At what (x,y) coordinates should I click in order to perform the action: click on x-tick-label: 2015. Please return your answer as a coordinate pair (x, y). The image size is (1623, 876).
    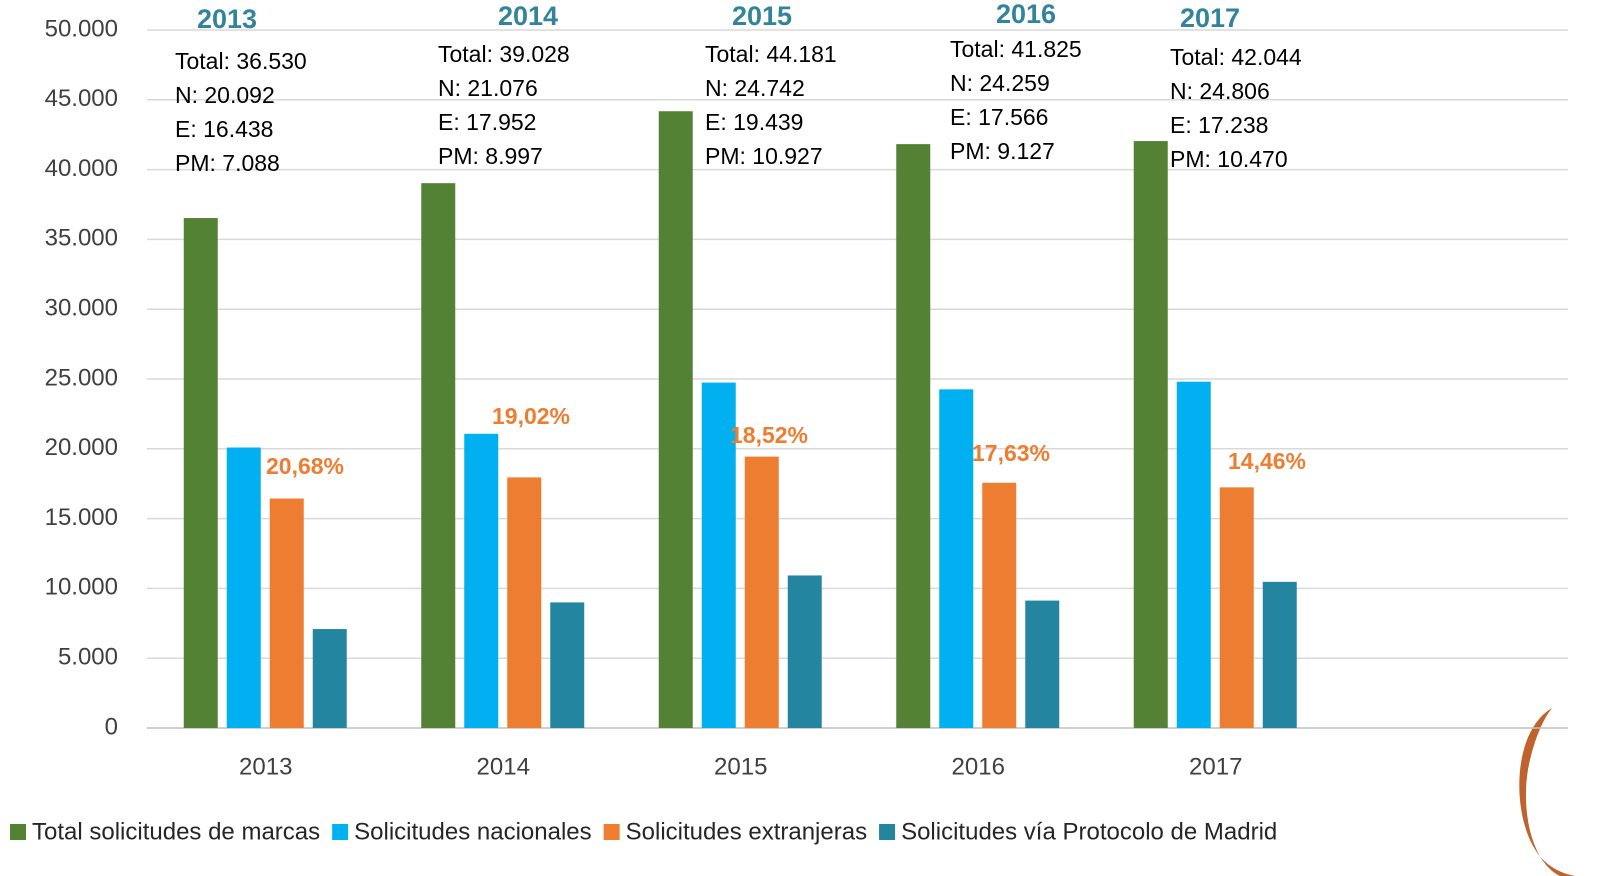
    Looking at the image, I should click on (740, 766).